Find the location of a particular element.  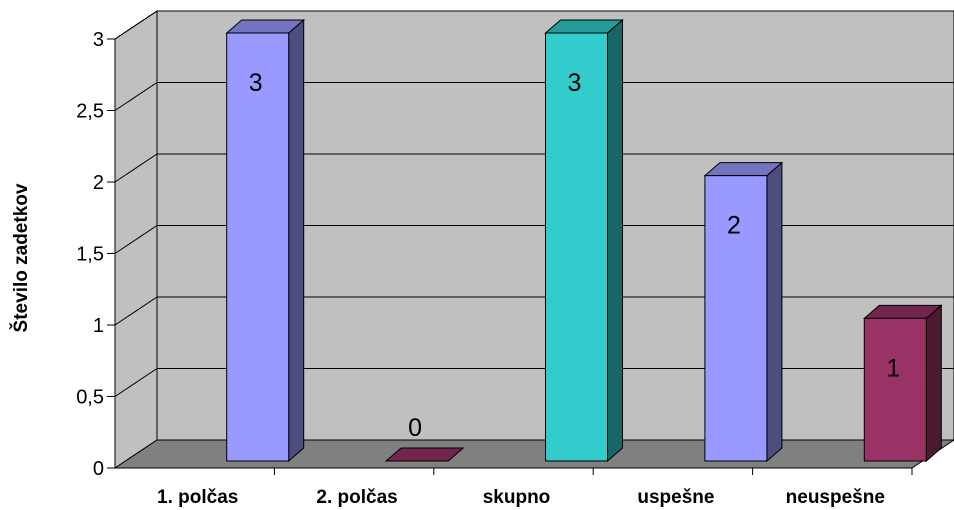

y-tick-labels: 0 0,5 1 1,5 2 2,5 3 is located at coordinates (90, 254).